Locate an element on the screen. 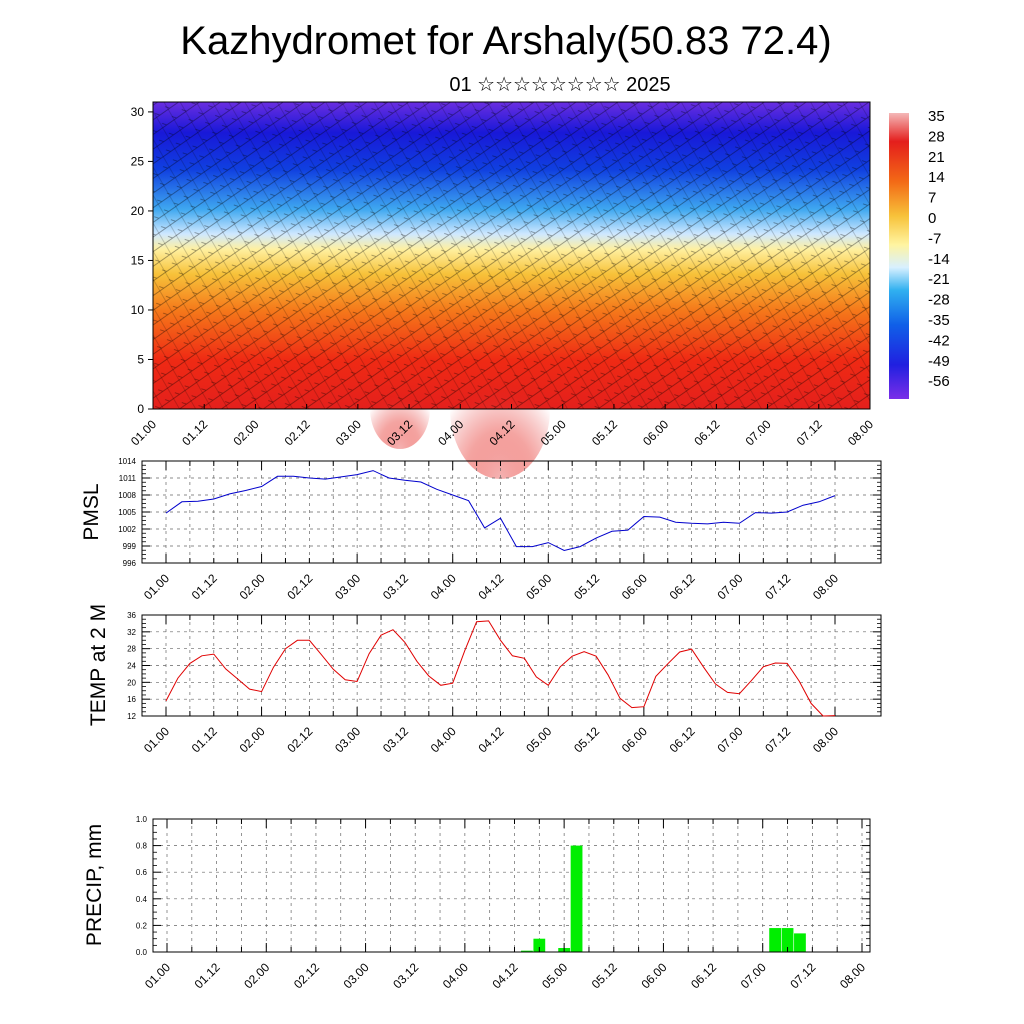 This screenshot has width=1024, height=1024. heatmap-y-tick-label: 30 is located at coordinates (138, 112).